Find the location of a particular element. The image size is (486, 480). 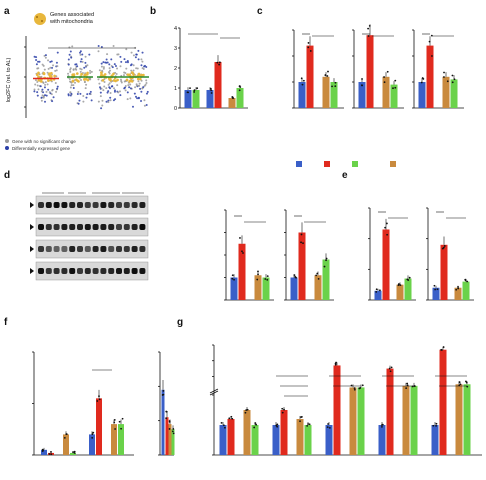

bar-g-switch-aldr is located at coordinates (255, 440).